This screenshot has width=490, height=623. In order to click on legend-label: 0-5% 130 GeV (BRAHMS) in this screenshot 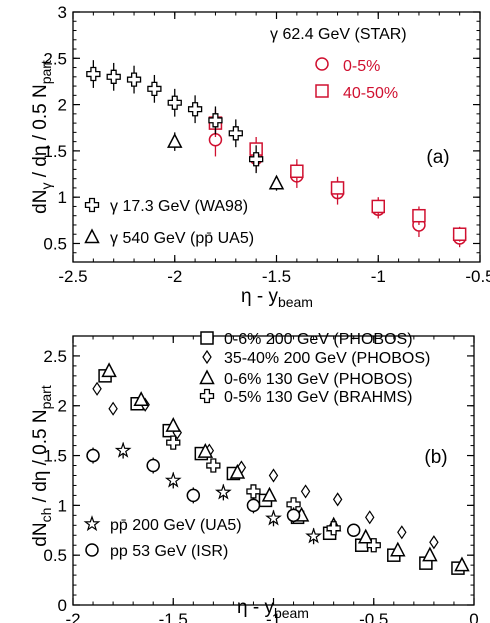, I will do `click(318, 397)`.